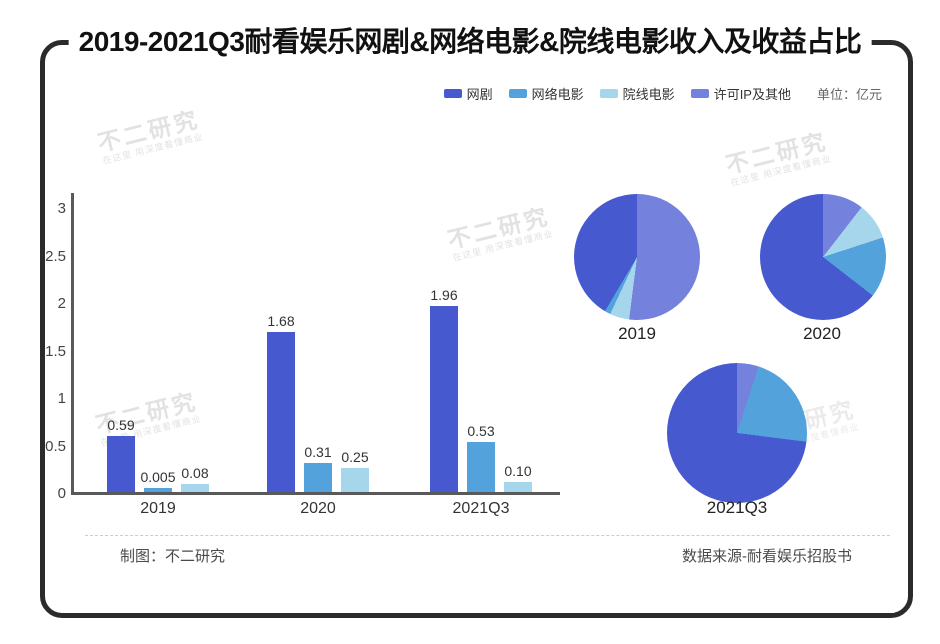 Image resolution: width=940 pixels, height=644 pixels. Describe the element at coordinates (281, 412) in the screenshot. I see `bar-网剧-2020` at that location.